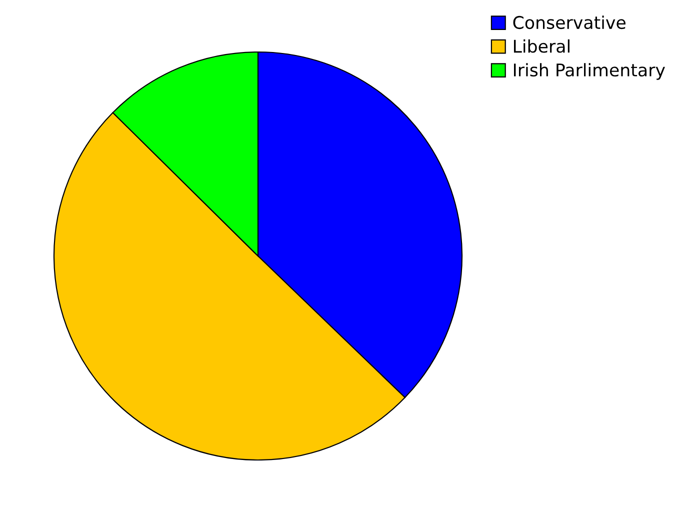  Describe the element at coordinates (569, 23) in the screenshot. I see `legend-label: Conservative` at that location.